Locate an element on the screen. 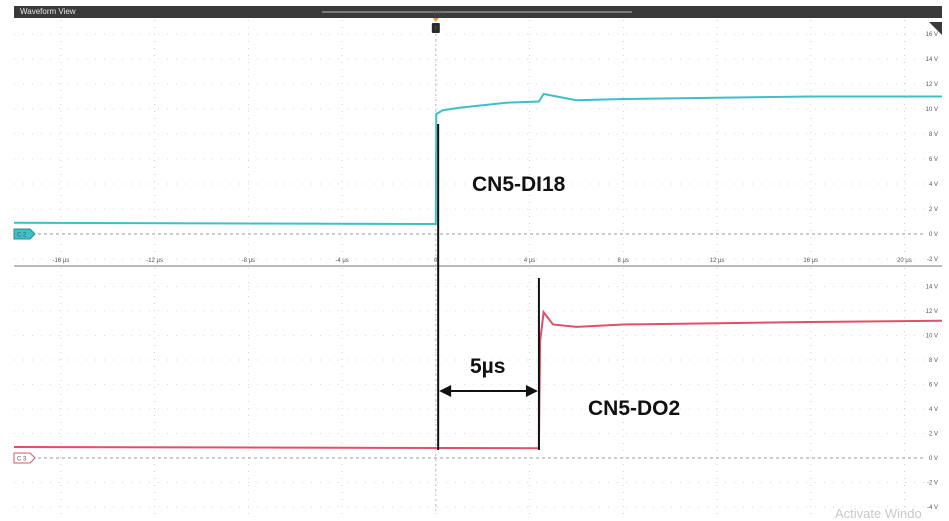 This screenshot has width=949, height=521. x-tick-label: 16 µs is located at coordinates (810, 261).